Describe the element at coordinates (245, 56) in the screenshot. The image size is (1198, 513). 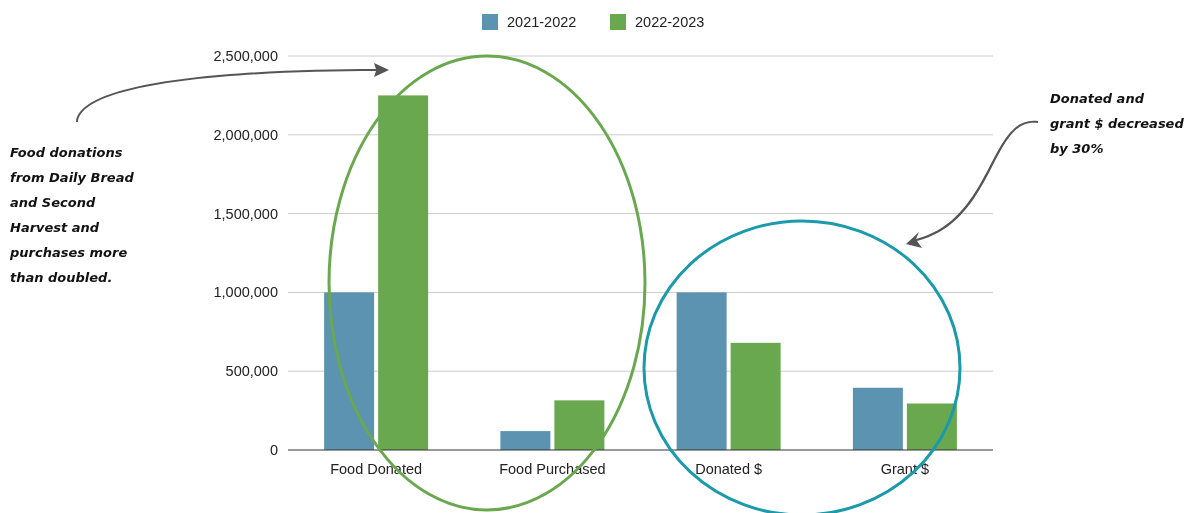
I see `y-tick-label: 2,500,000` at that location.